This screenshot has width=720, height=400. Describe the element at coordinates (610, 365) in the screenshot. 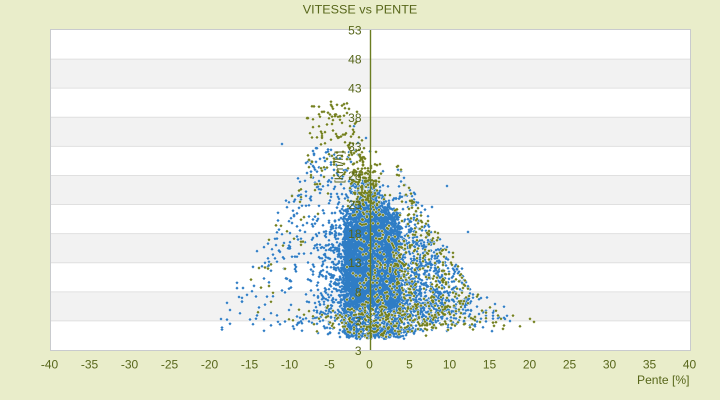

I see `svg-text: 30` at that location.